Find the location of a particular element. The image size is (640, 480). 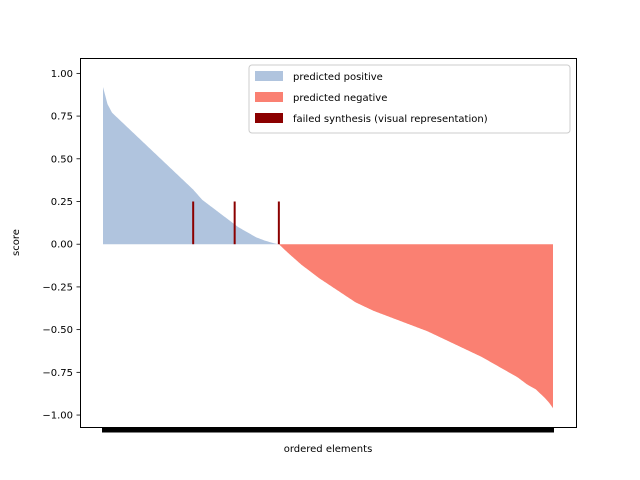

legend-label: failed synthesis (visual representation) is located at coordinates (390, 119).